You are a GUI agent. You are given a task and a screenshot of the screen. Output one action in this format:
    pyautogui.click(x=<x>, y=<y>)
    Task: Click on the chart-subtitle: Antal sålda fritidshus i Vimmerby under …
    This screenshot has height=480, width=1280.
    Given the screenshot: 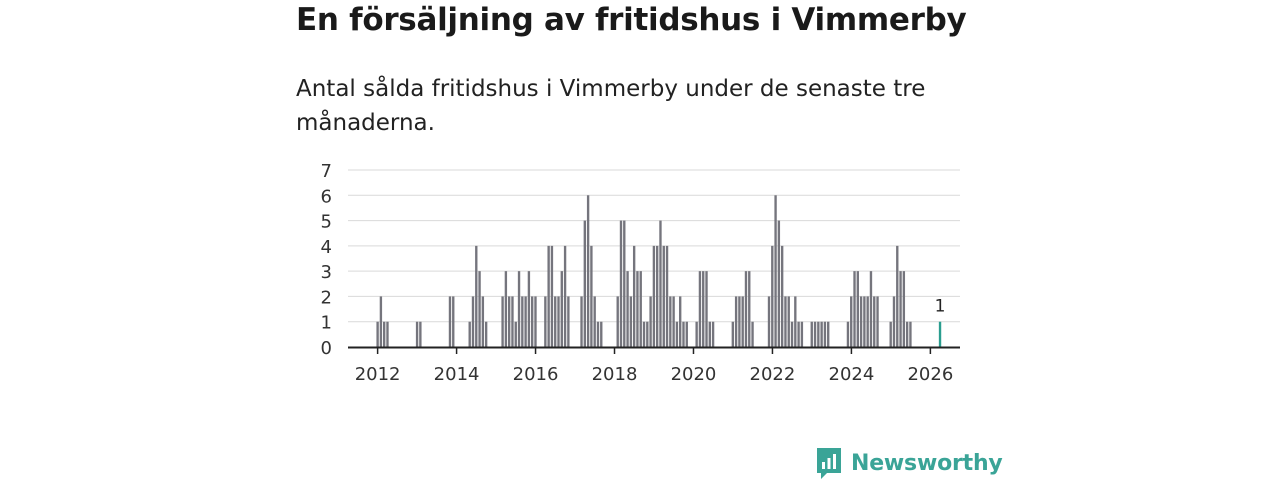 What is the action you would take?
    pyautogui.click(x=611, y=106)
    